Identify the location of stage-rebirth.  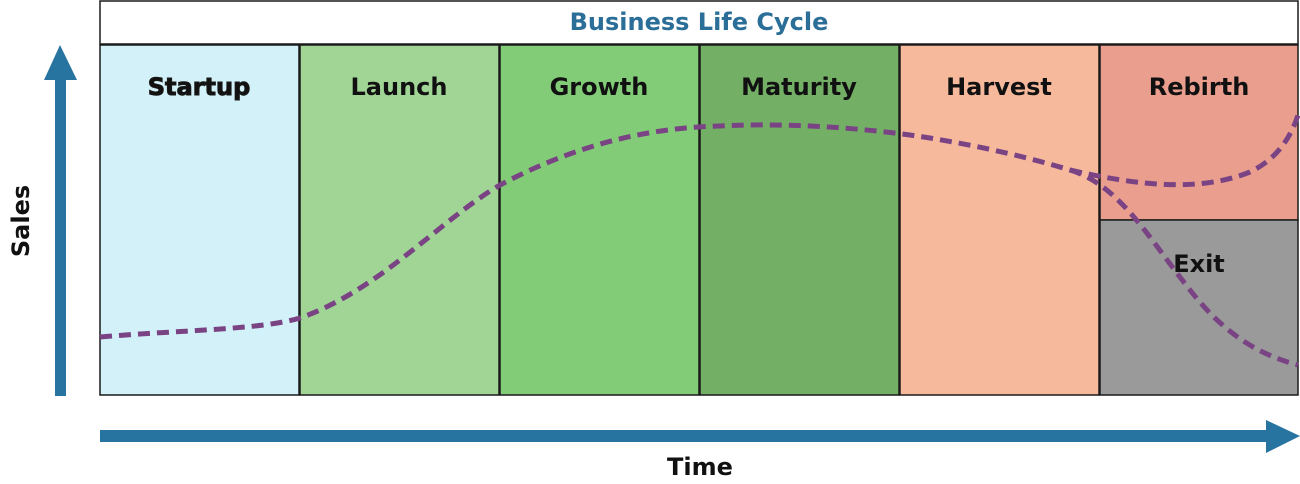
(1199, 132).